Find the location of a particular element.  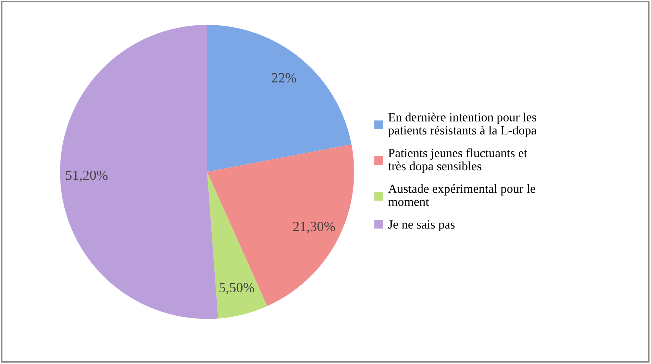

data-label: 22% is located at coordinates (284, 78).